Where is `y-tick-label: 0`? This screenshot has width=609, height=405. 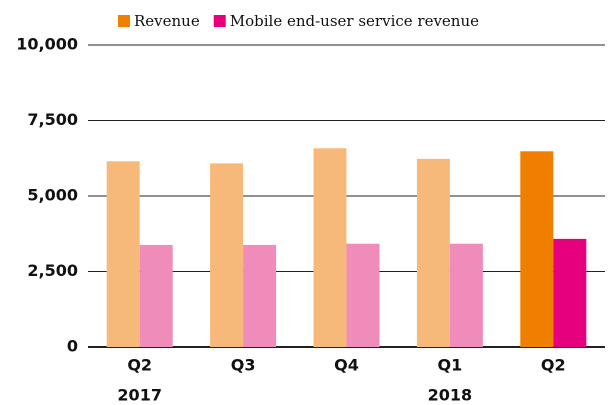 y-tick-label: 0 is located at coordinates (72, 346).